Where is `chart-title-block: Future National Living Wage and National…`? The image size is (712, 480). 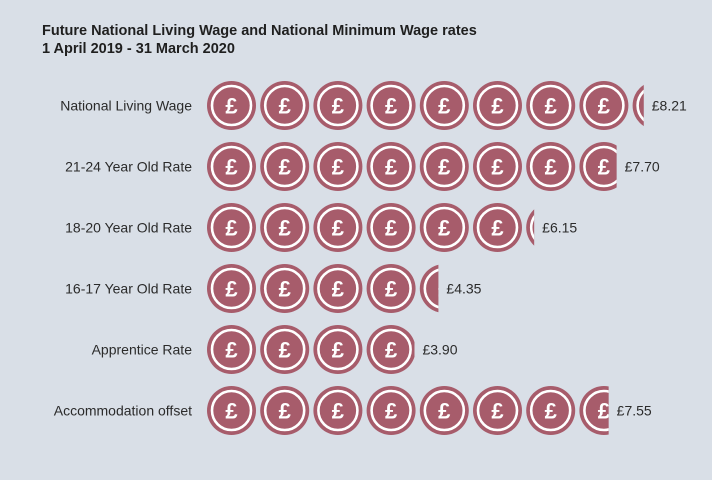 chart-title-block: Future National Living Wage and National… is located at coordinates (259, 40).